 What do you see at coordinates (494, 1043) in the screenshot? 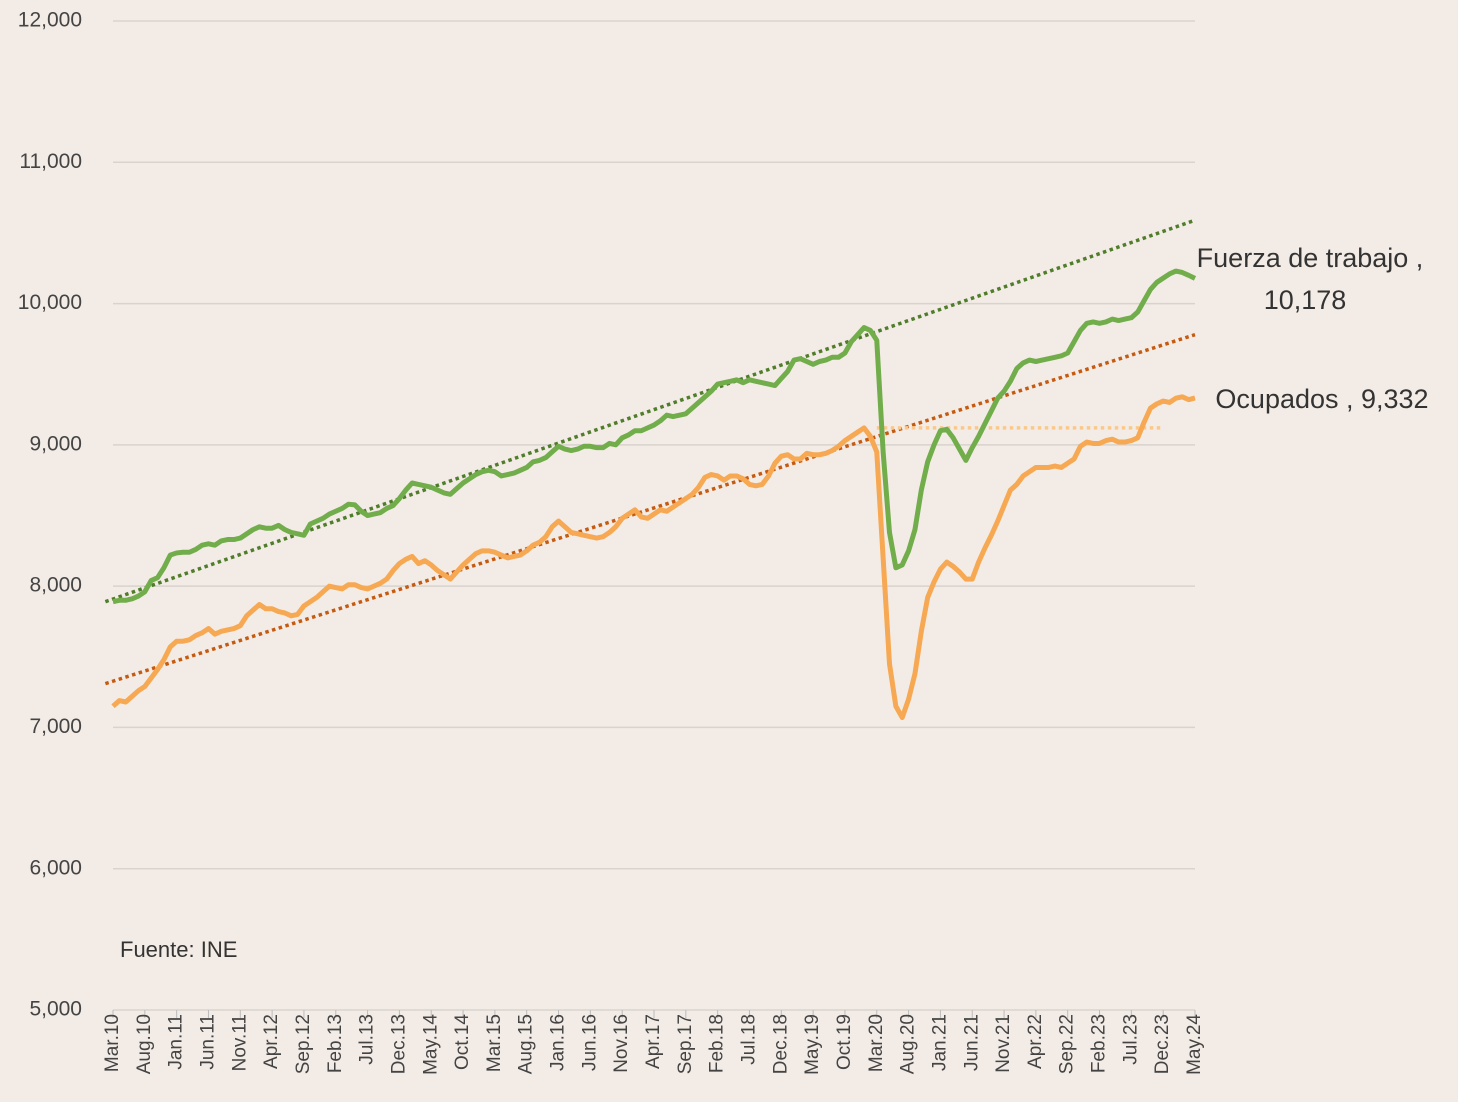
I see `x-tick-label: Mar.15` at bounding box center [494, 1043].